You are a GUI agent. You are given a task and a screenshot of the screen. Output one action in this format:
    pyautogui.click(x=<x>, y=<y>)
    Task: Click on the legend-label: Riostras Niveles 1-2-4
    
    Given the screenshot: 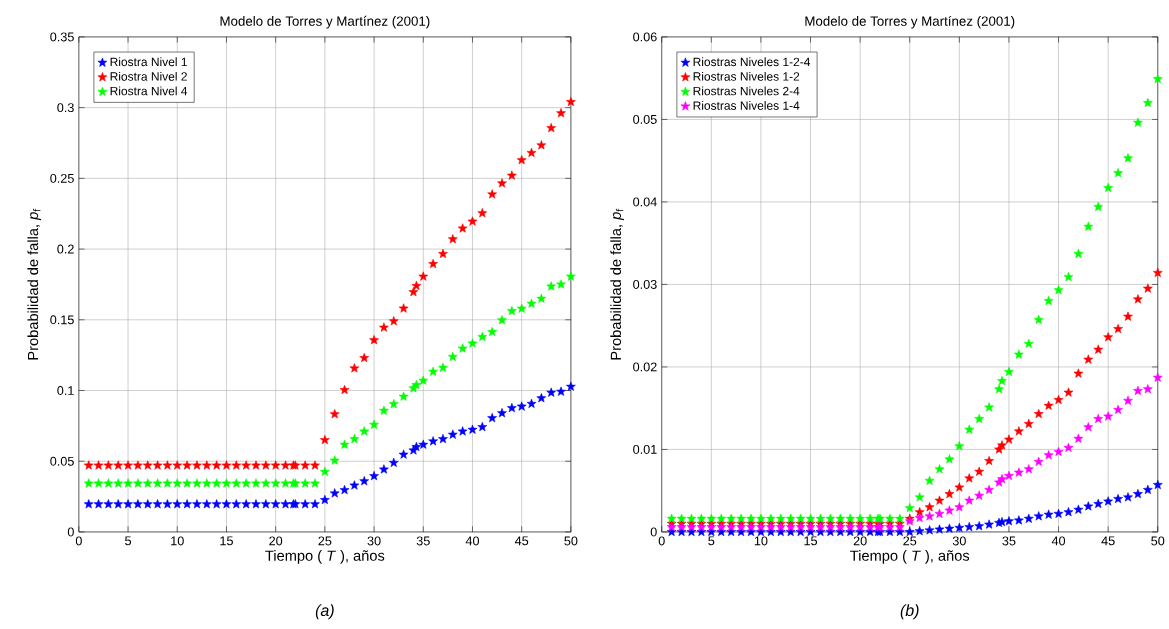 What is the action you would take?
    pyautogui.click(x=752, y=62)
    